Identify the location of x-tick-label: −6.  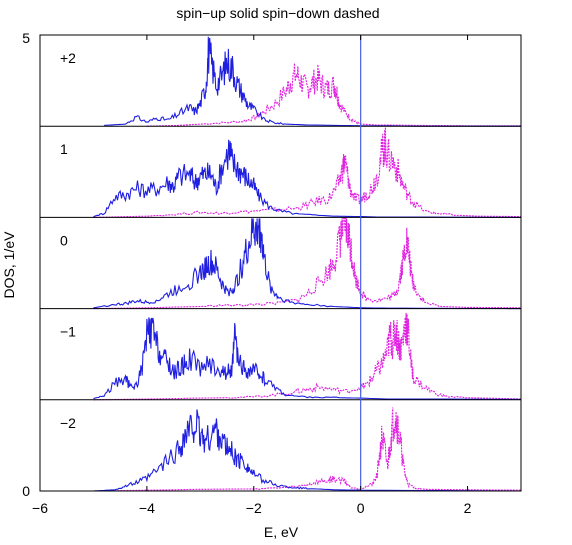
(40, 508).